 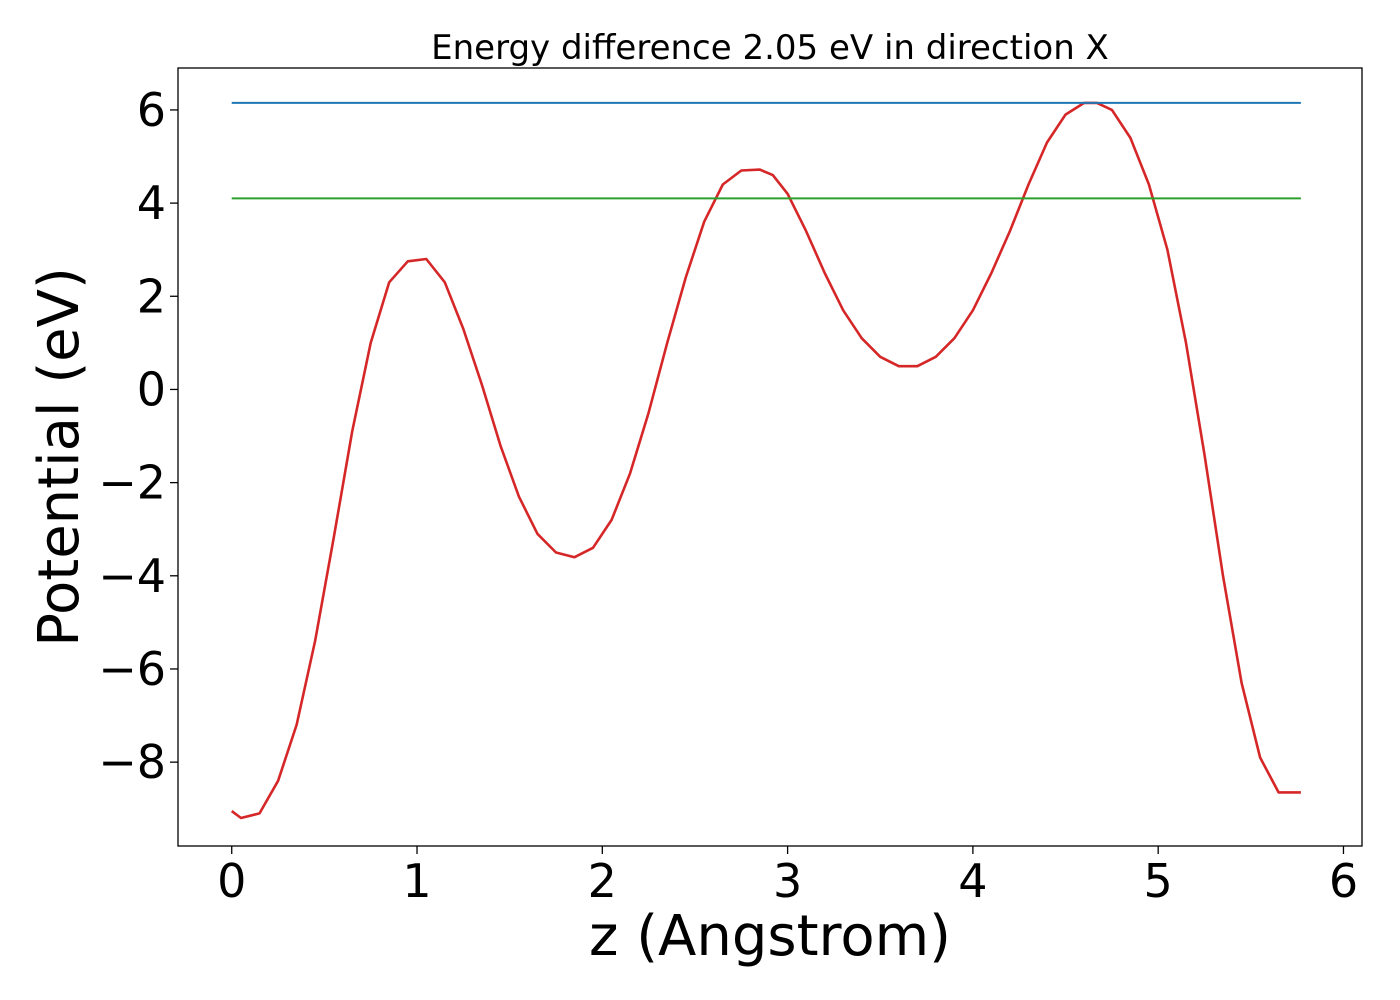 What do you see at coordinates (787, 881) in the screenshot?
I see `x-tick-label-3: 3` at bounding box center [787, 881].